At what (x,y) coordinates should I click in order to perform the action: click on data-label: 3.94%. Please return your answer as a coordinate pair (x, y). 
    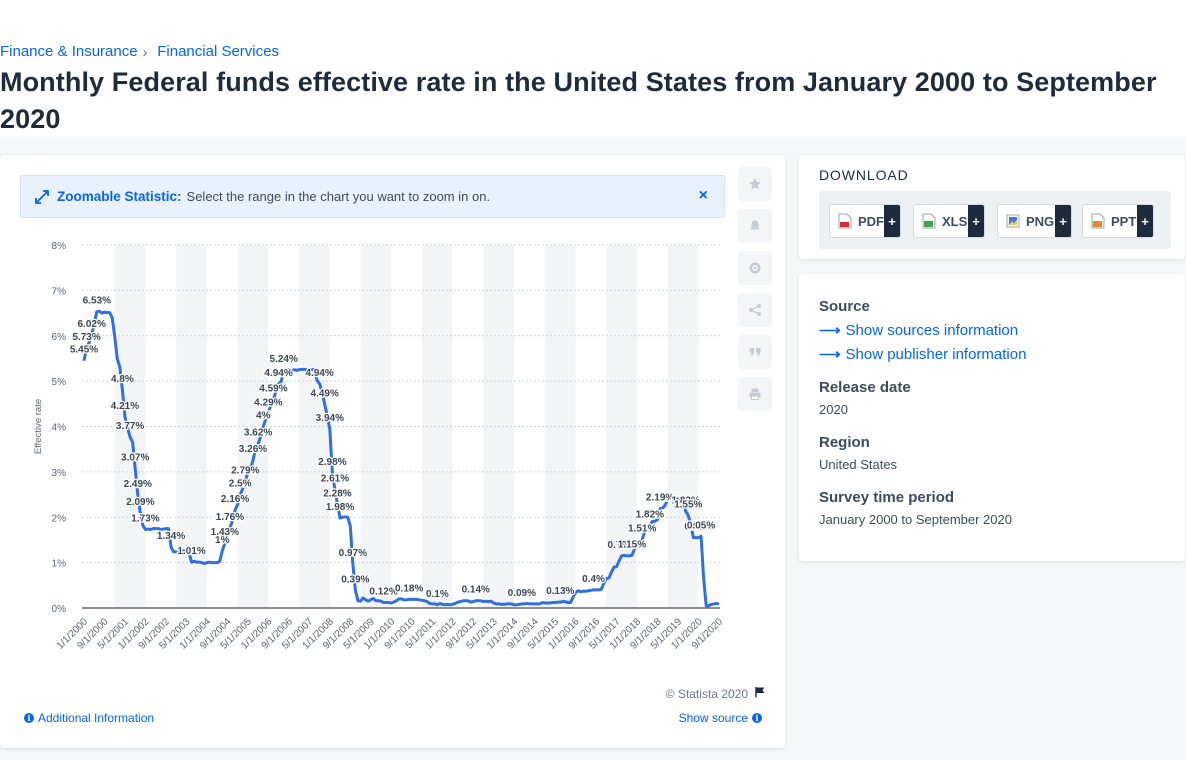
    Looking at the image, I should click on (330, 418).